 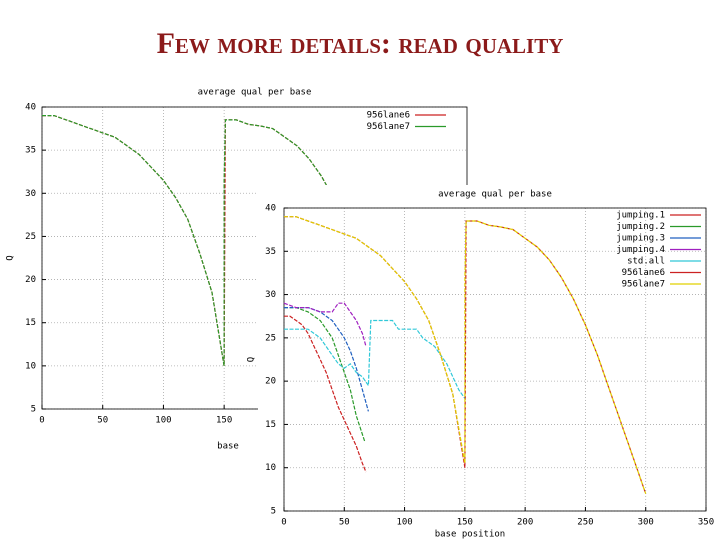 What do you see at coordinates (360, 43) in the screenshot?
I see `slide-title: Few more details: read quality` at bounding box center [360, 43].